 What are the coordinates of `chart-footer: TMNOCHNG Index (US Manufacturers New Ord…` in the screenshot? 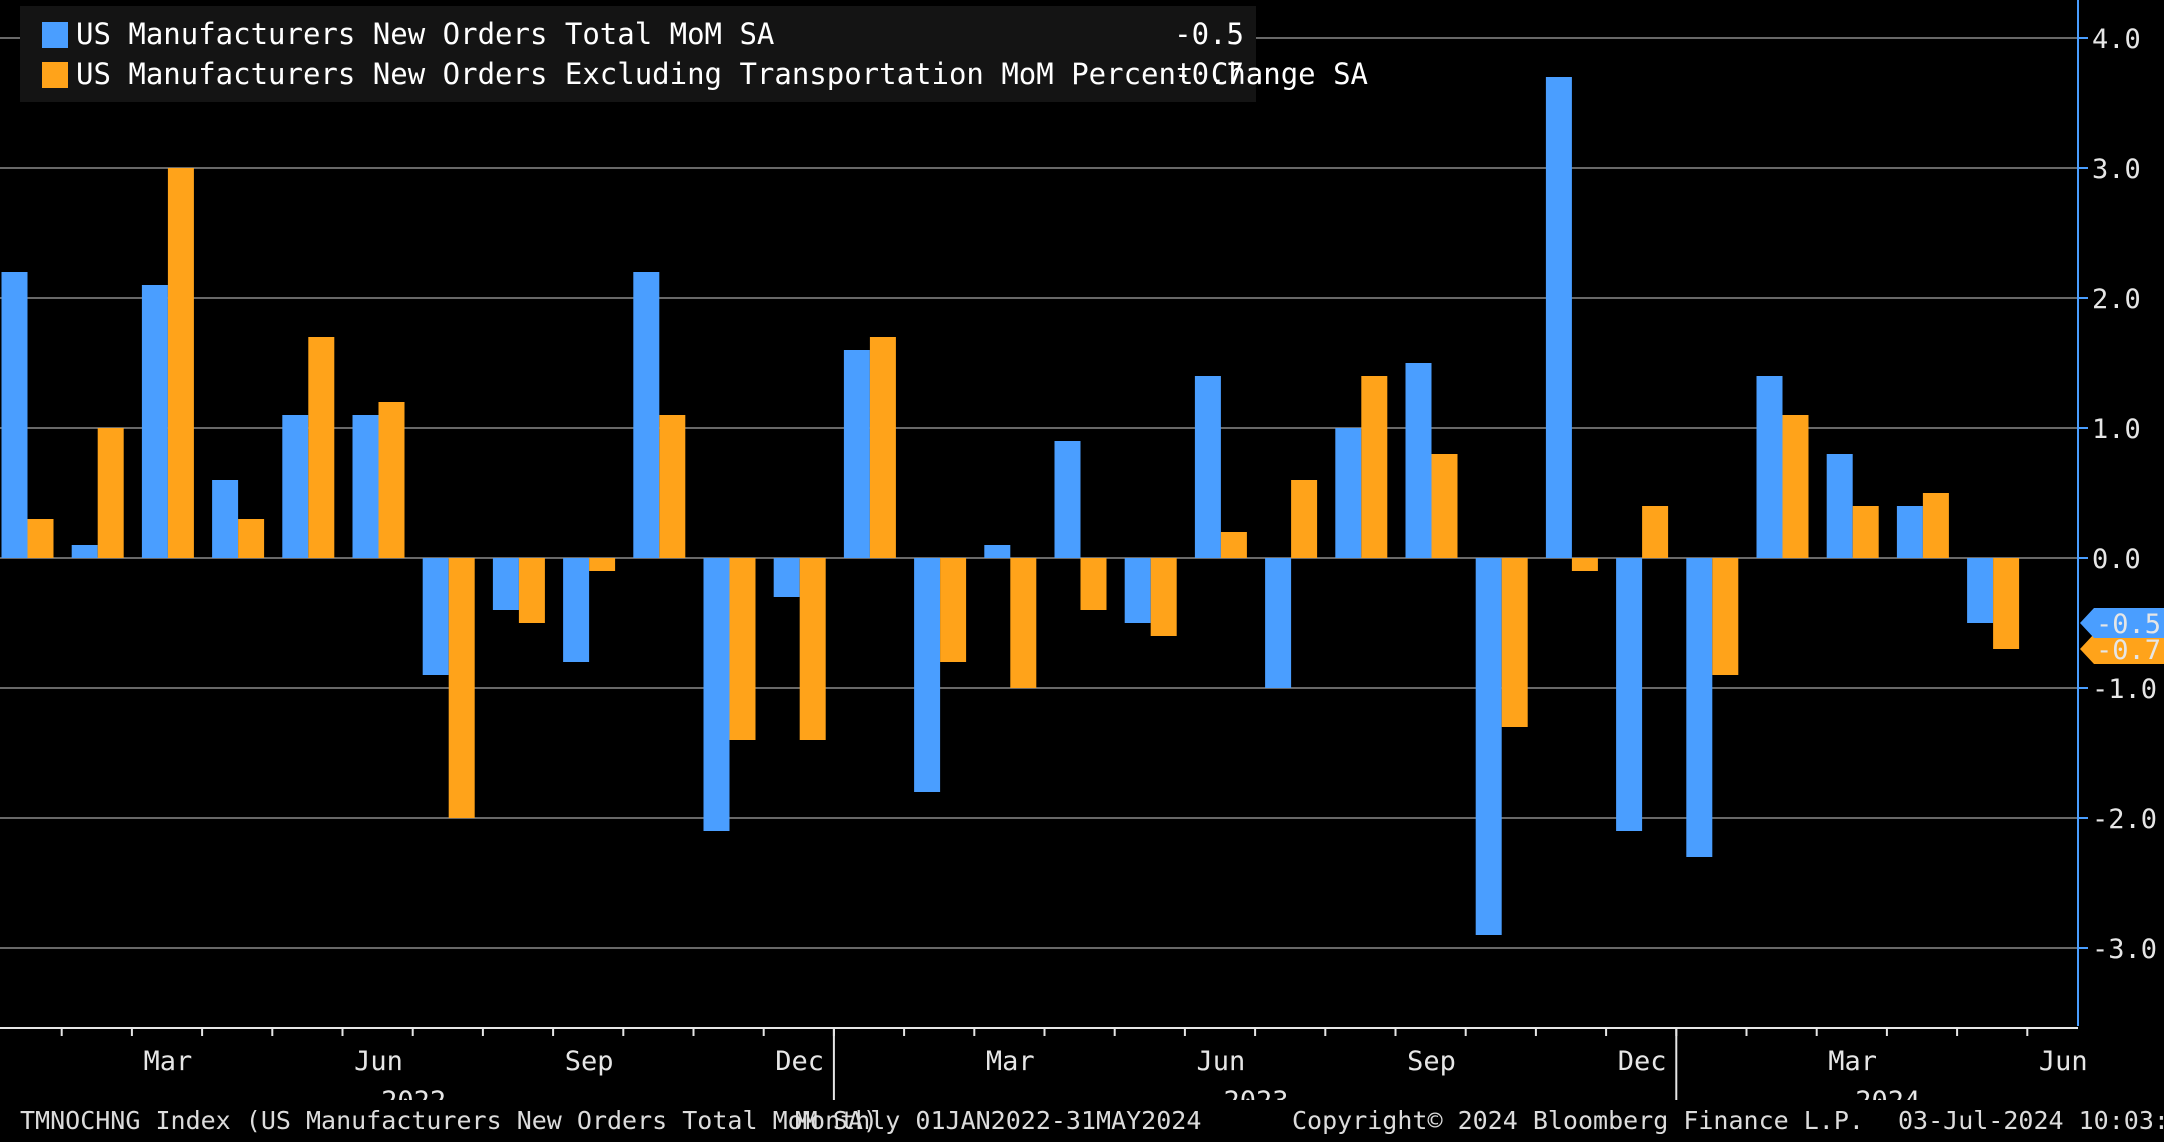 It's located at (1082, 1121).